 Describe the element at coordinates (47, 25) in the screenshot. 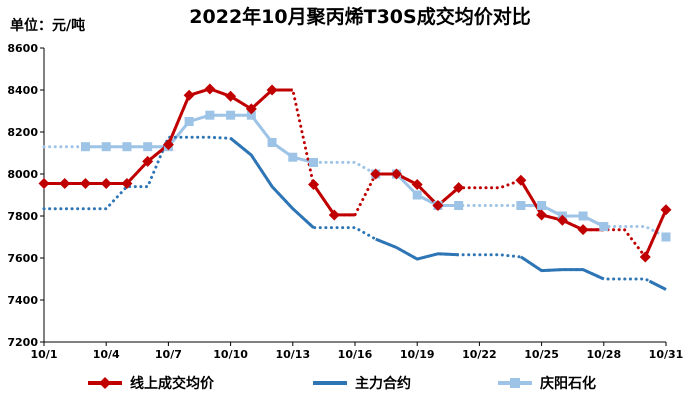

I see `unit-label: 单位：元/吨` at that location.